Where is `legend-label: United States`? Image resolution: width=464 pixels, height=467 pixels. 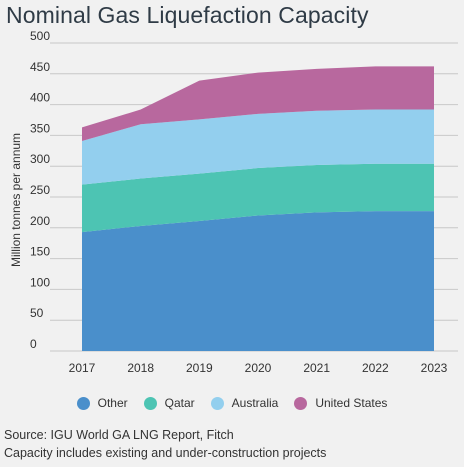
legend-label: United States is located at coordinates (351, 403).